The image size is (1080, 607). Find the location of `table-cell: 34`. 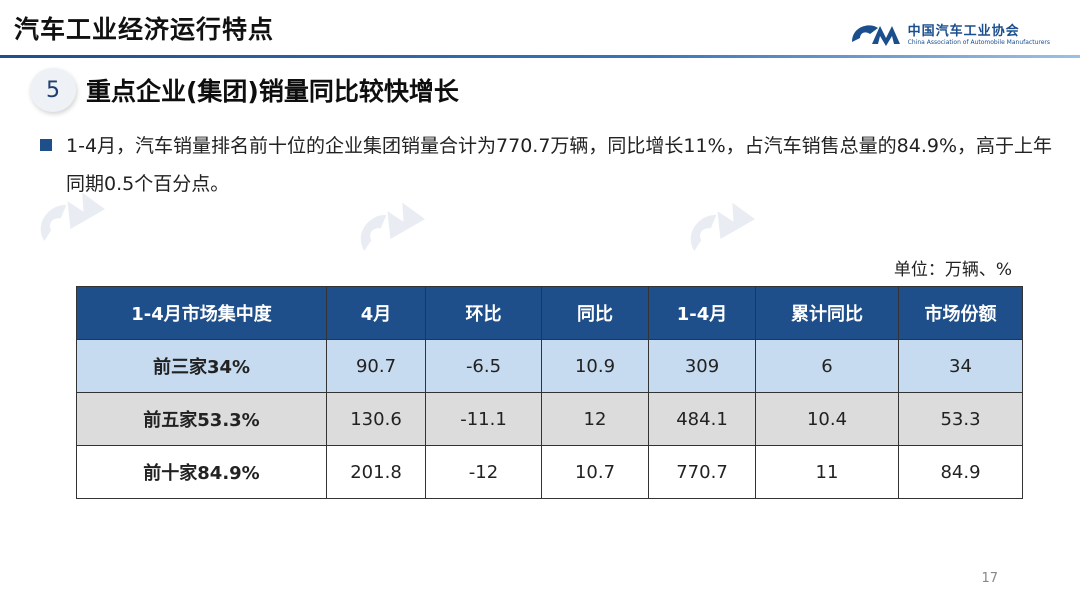

table-cell: 34 is located at coordinates (960, 366).